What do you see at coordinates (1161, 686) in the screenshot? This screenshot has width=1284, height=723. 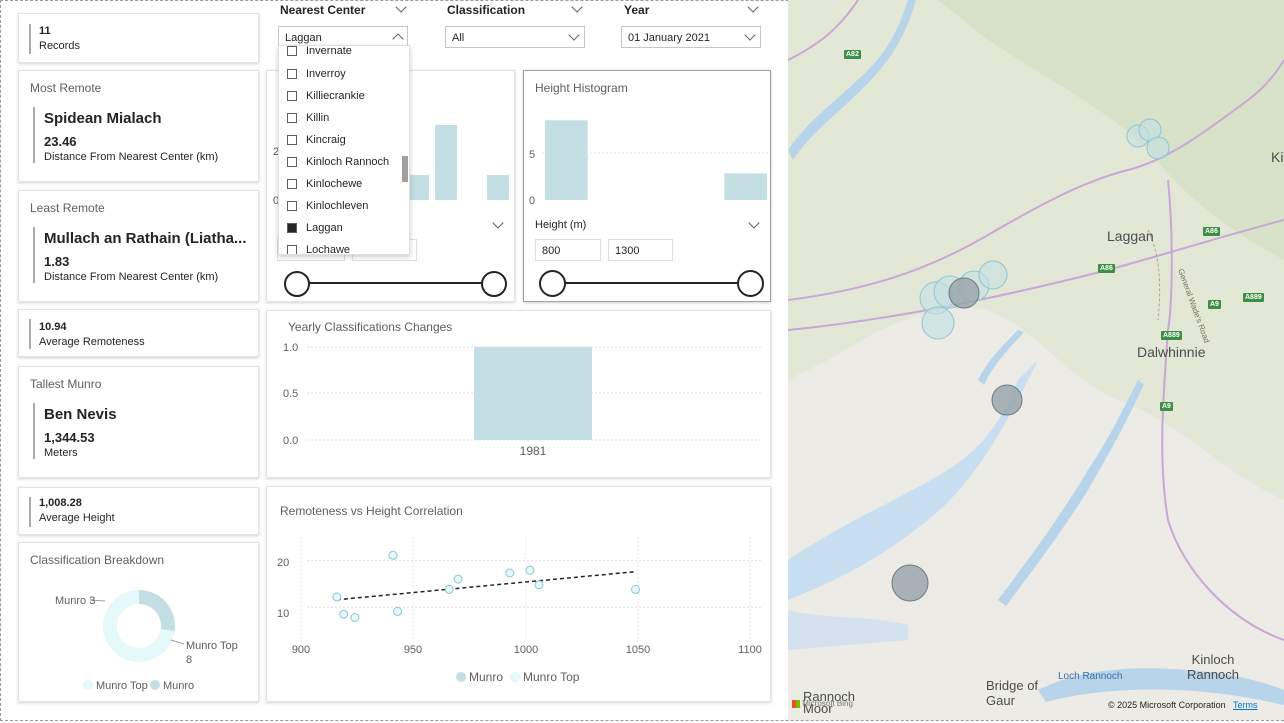 I see `loch-rannoch` at bounding box center [1161, 686].